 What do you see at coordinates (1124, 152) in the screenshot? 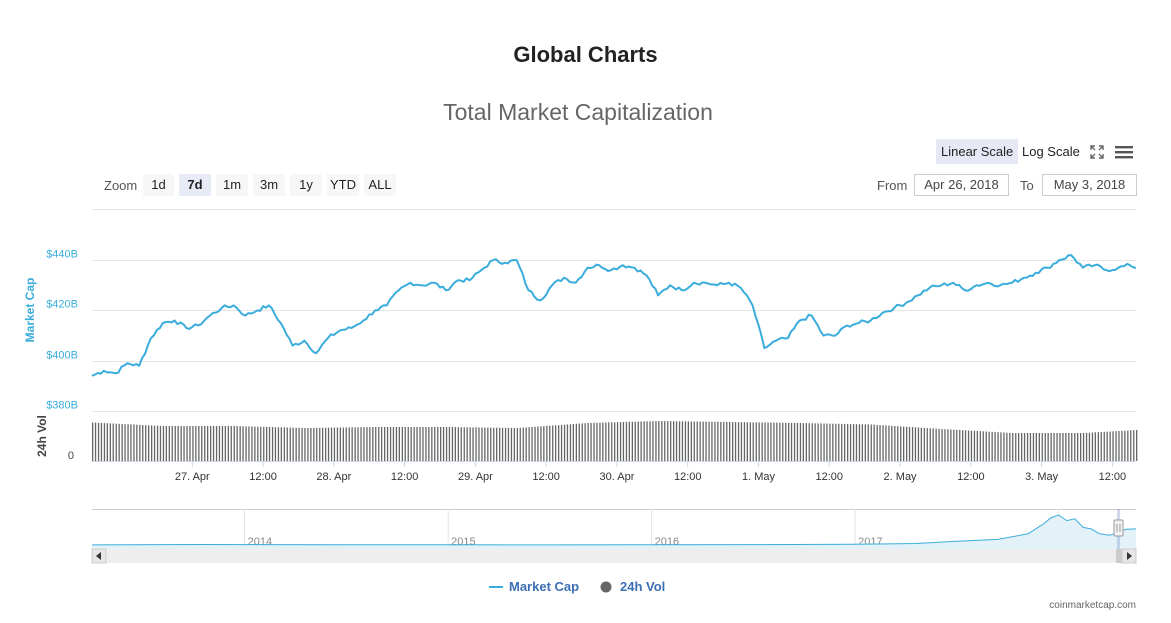
I see `menu-icon` at bounding box center [1124, 152].